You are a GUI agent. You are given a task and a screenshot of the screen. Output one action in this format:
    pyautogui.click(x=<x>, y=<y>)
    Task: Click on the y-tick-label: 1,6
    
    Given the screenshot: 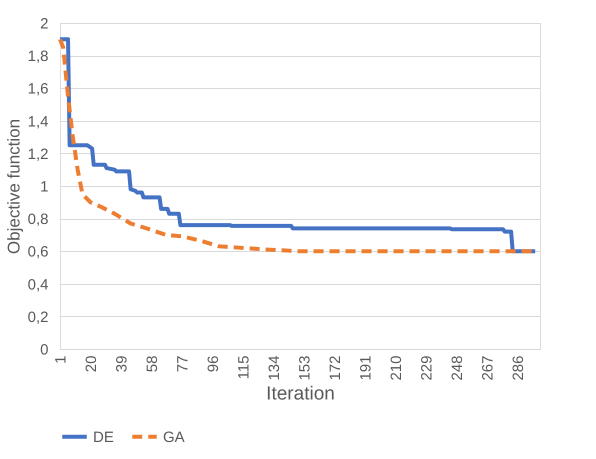 What is the action you would take?
    pyautogui.click(x=38, y=89)
    